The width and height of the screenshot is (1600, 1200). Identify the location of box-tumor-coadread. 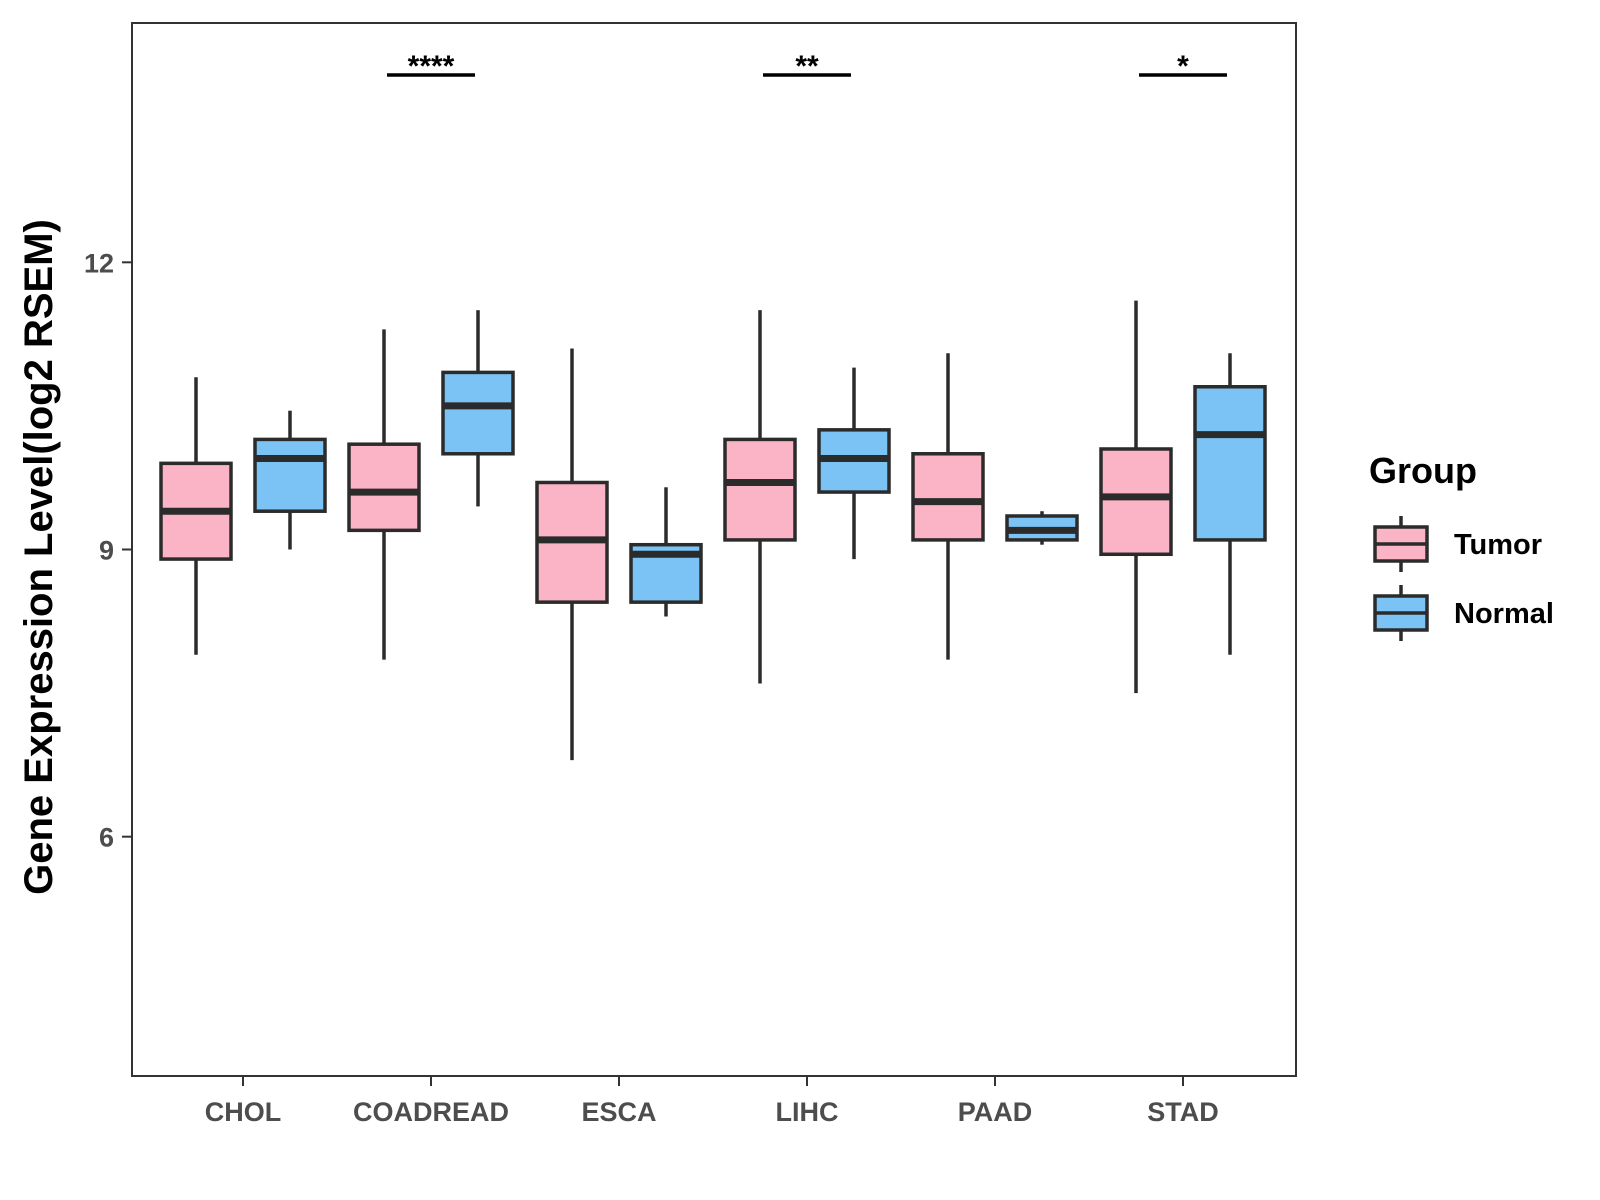
(384, 494).